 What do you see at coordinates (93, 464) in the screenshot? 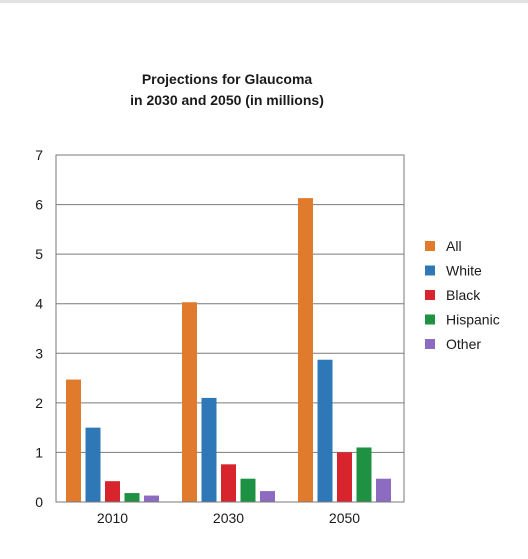
I see `bar-white-2010` at bounding box center [93, 464].